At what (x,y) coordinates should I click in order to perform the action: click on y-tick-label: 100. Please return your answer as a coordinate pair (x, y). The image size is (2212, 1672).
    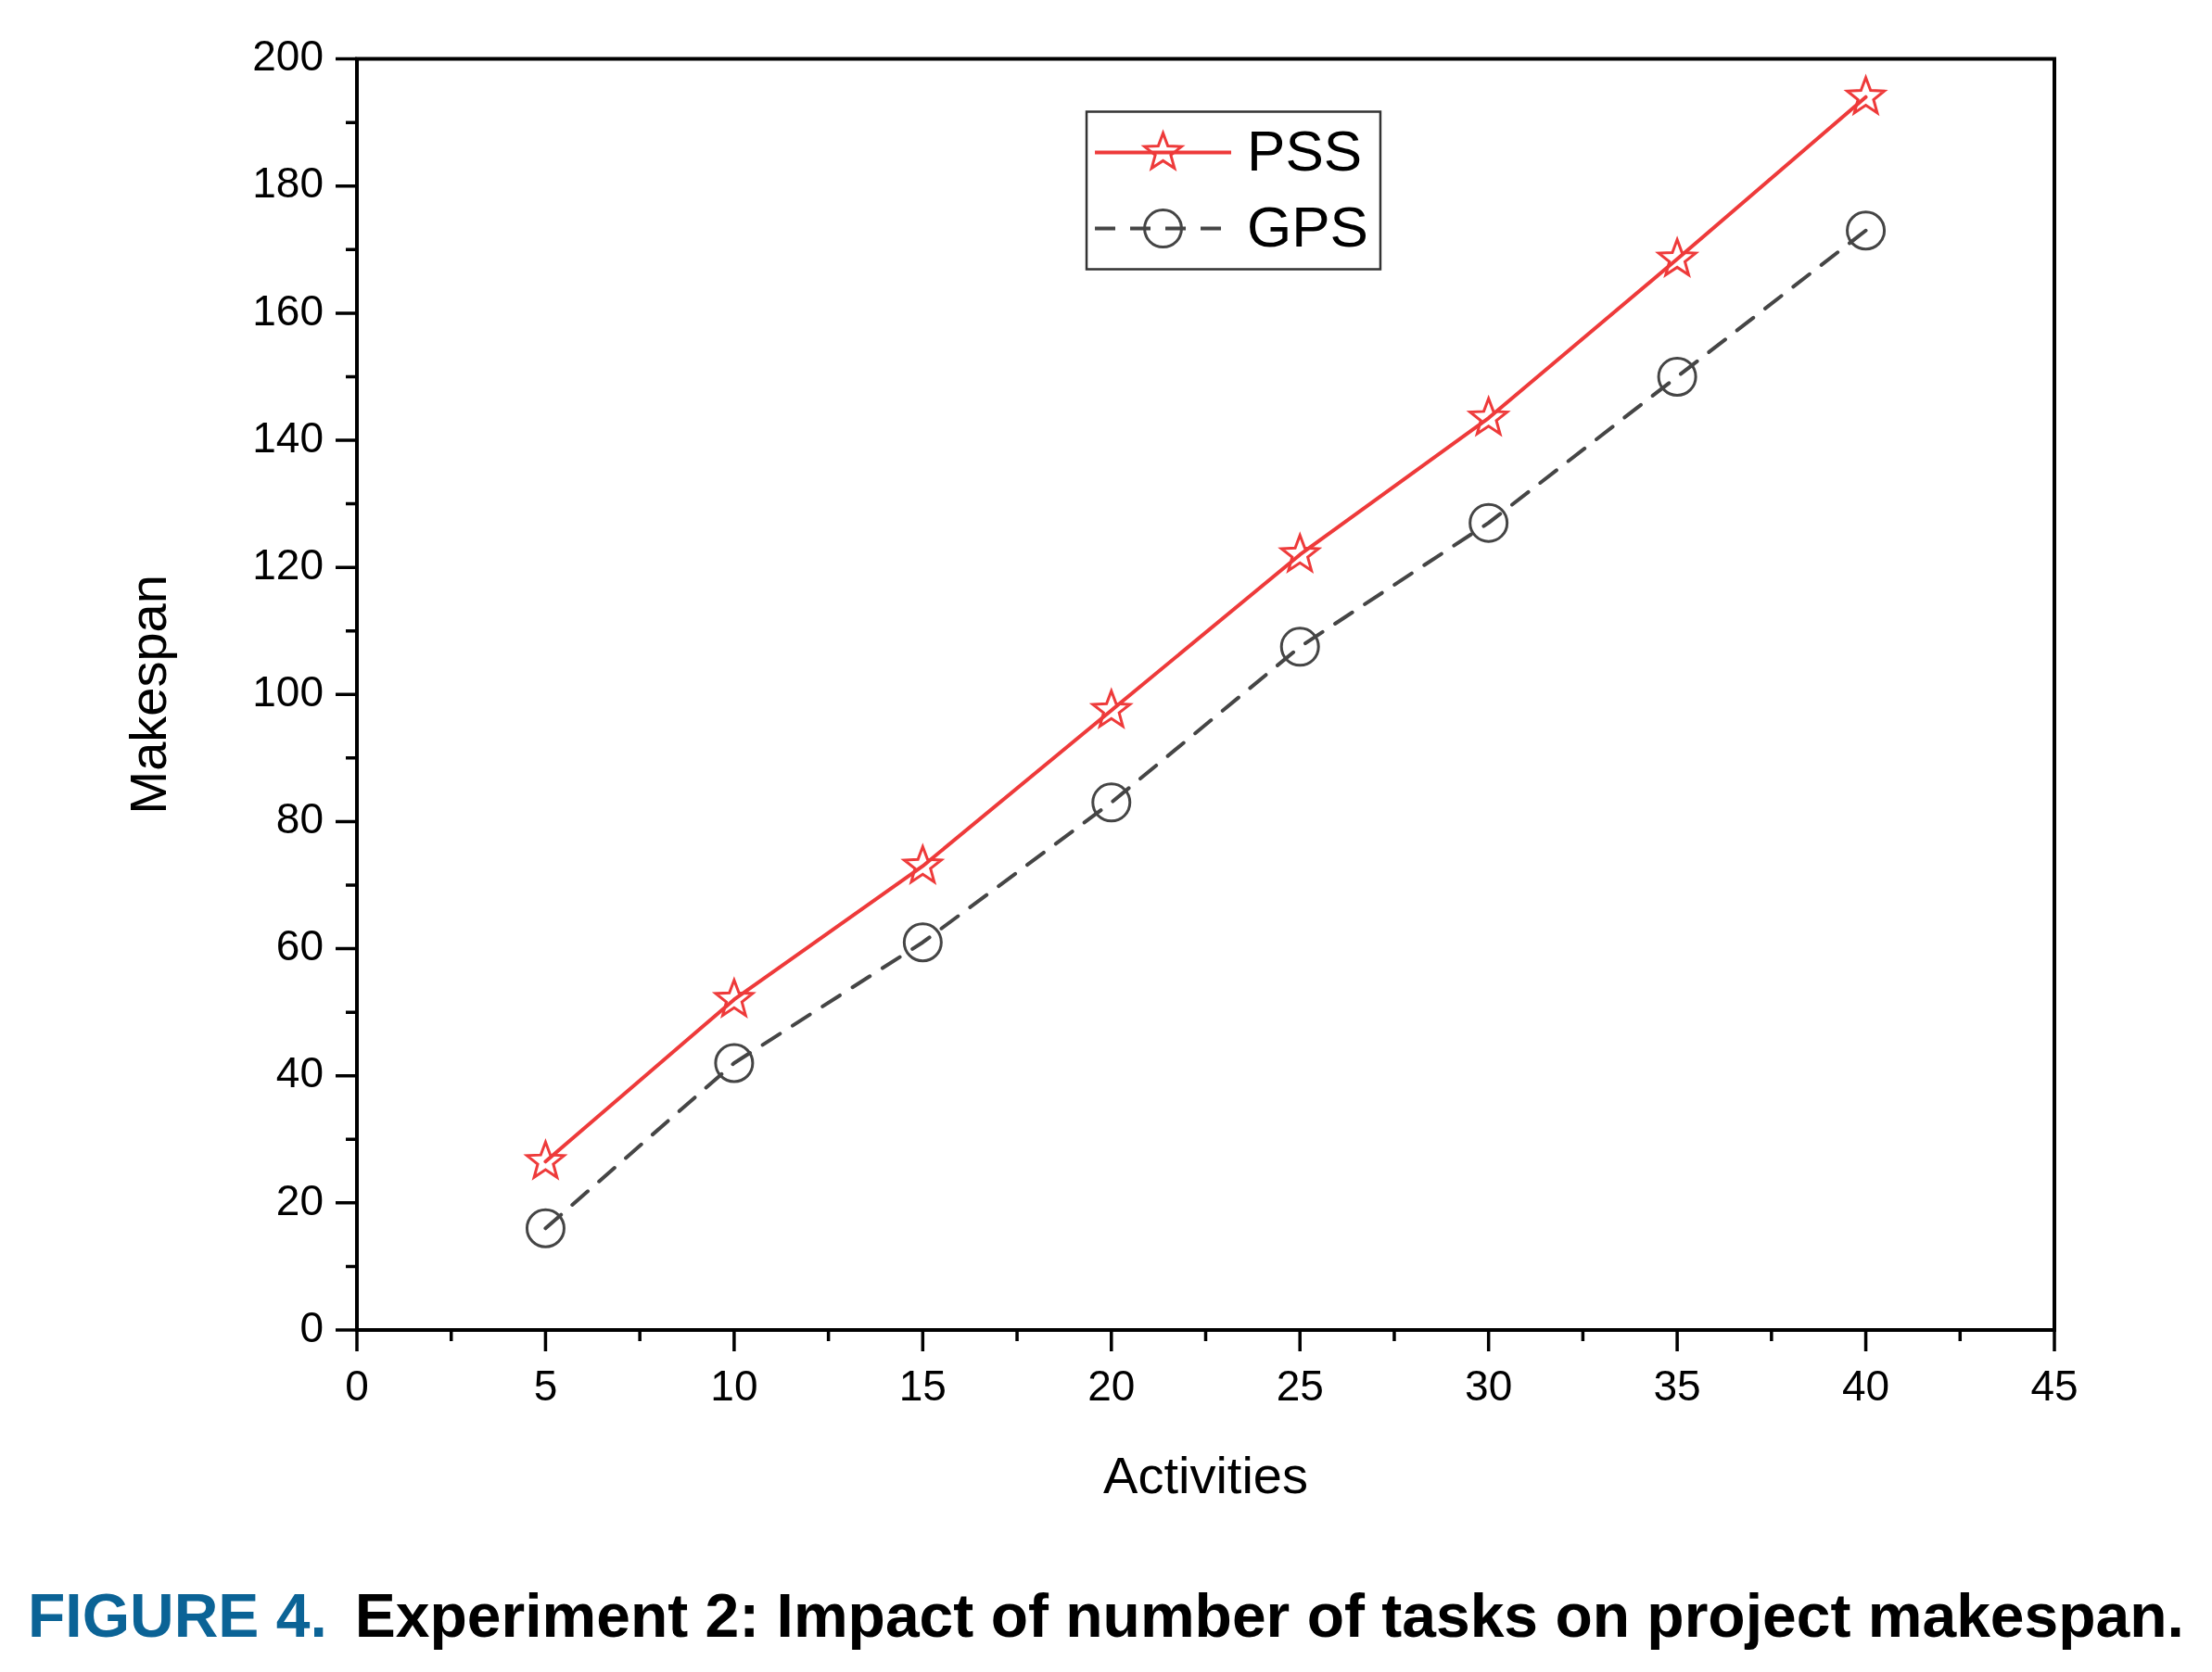
    Looking at the image, I should click on (288, 691).